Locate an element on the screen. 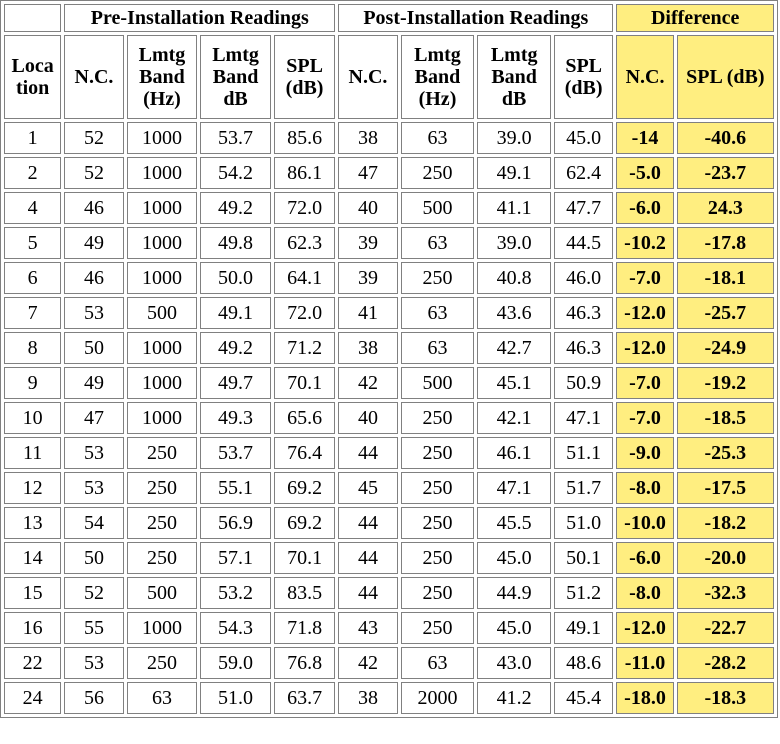  blank-corner-cell is located at coordinates (33, 18).